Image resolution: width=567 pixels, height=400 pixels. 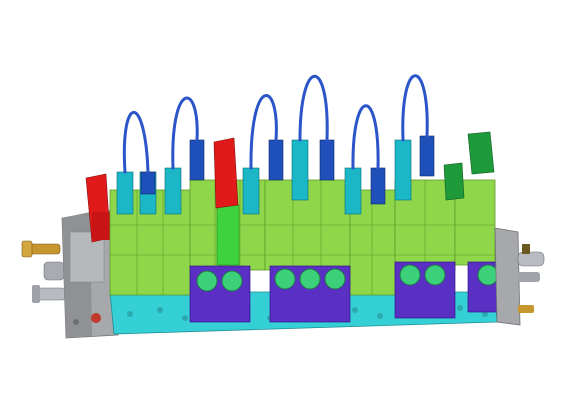 What do you see at coordinates (228, 235) in the screenshot?
I see `valve-blocks-part` at bounding box center [228, 235].